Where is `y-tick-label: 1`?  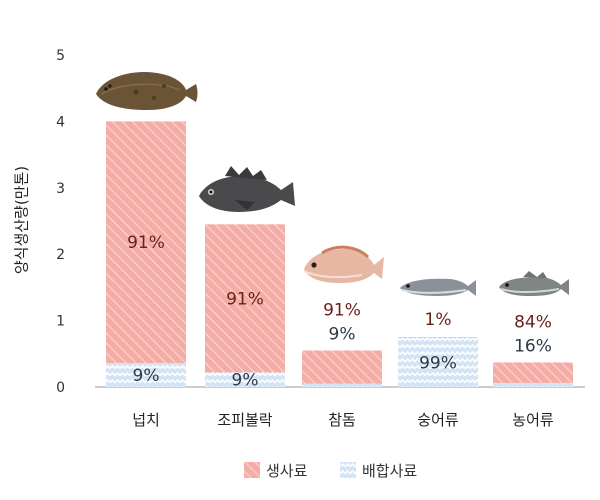
y-tick-label: 1 is located at coordinates (60, 322).